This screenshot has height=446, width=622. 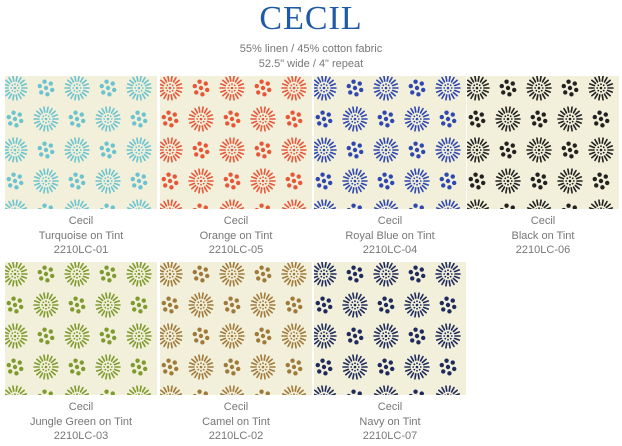 I want to click on swatch-card: Cecil Camel on Tint 2210LC-02, so click(x=236, y=353).